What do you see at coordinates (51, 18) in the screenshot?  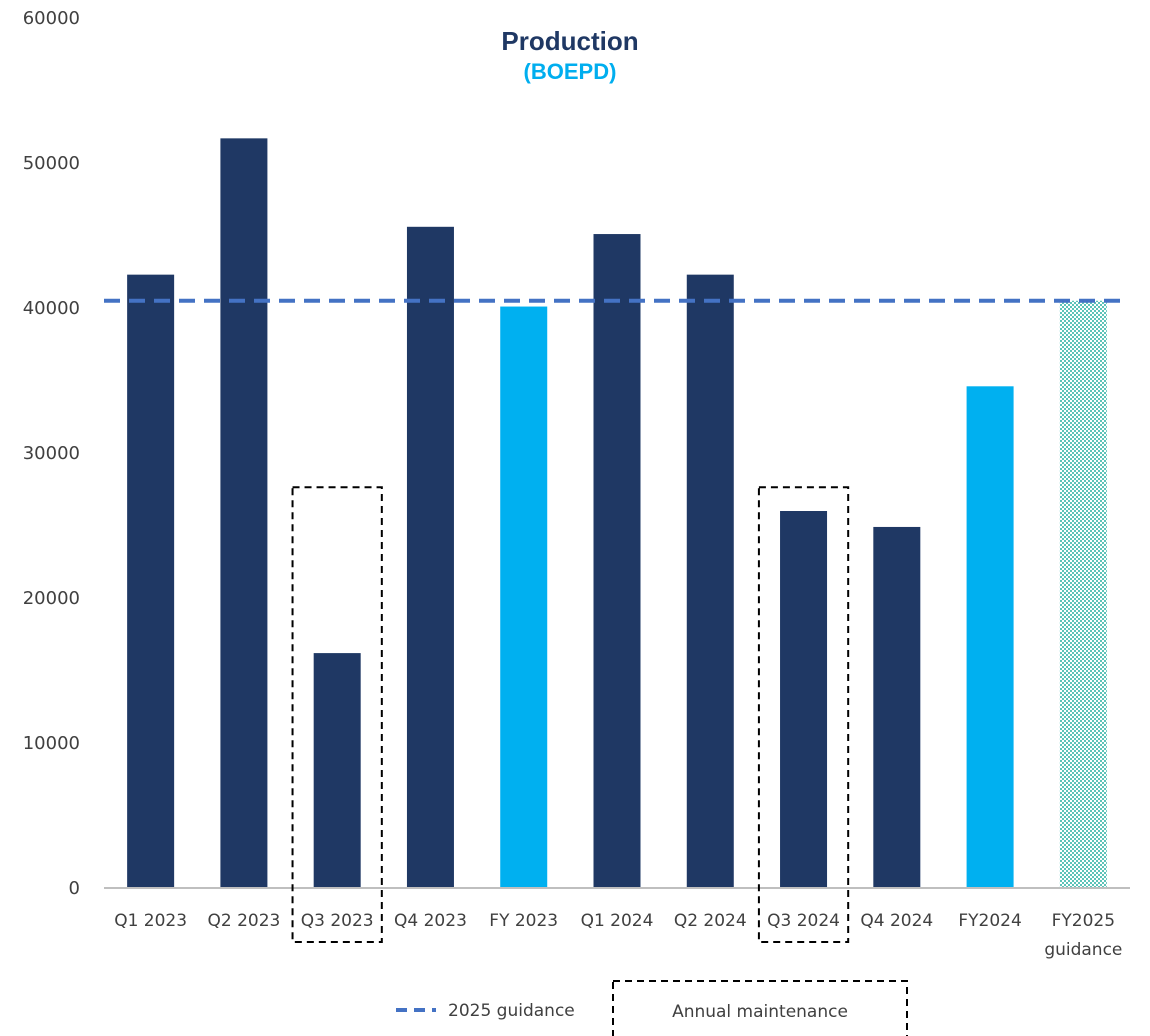 I see `y-tick-label: 60000` at bounding box center [51, 18].